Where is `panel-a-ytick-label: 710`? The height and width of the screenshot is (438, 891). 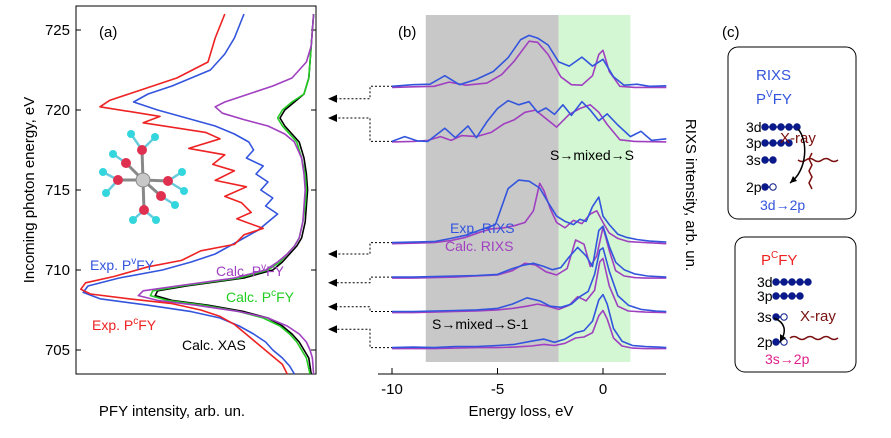
panel-a-ytick-label: 710 is located at coordinates (57, 270).